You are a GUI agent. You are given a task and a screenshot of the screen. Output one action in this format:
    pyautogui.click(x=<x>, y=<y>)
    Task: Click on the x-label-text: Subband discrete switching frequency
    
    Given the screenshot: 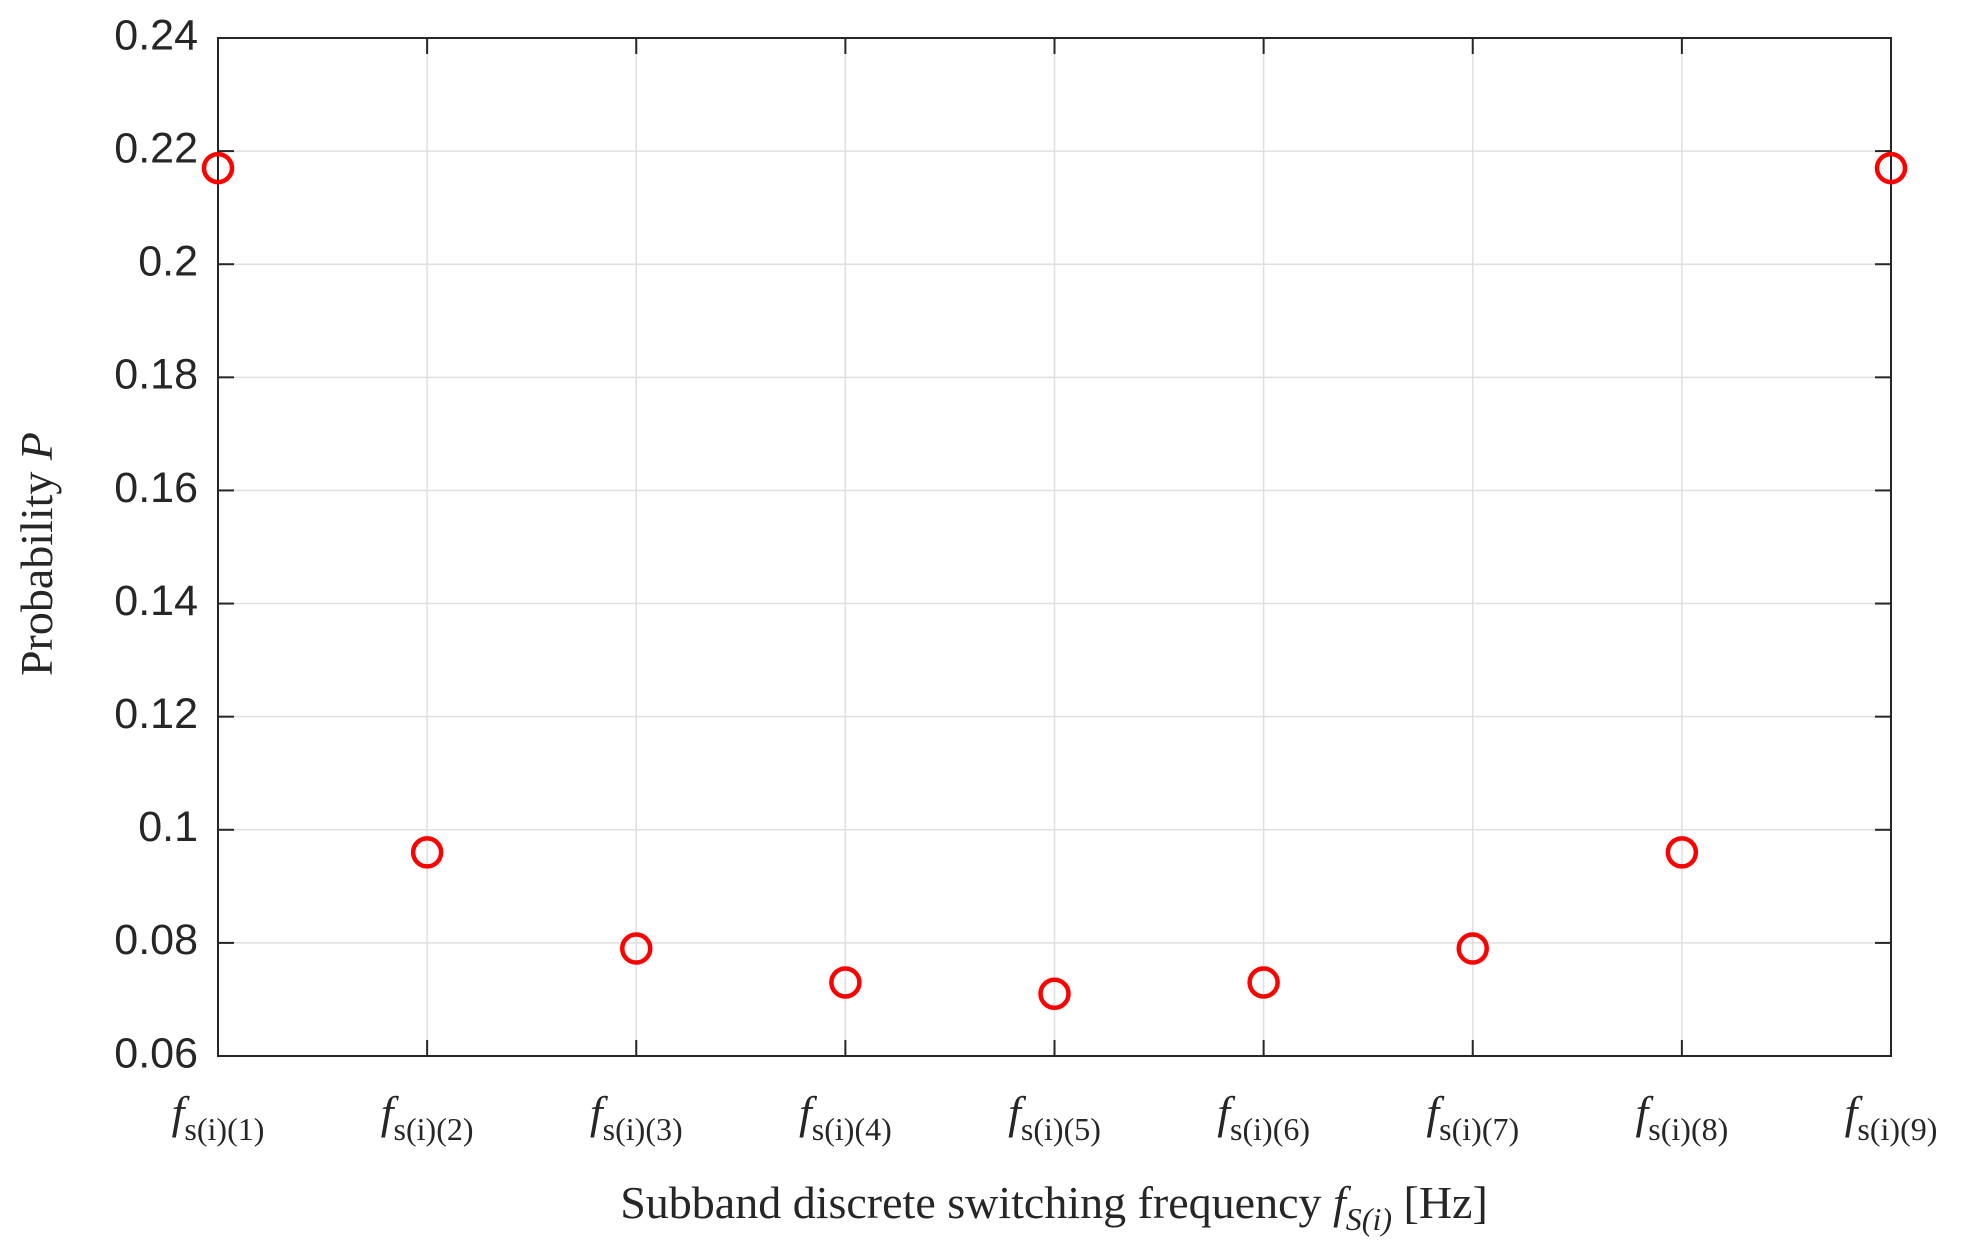 What is the action you would take?
    pyautogui.click(x=970, y=1202)
    